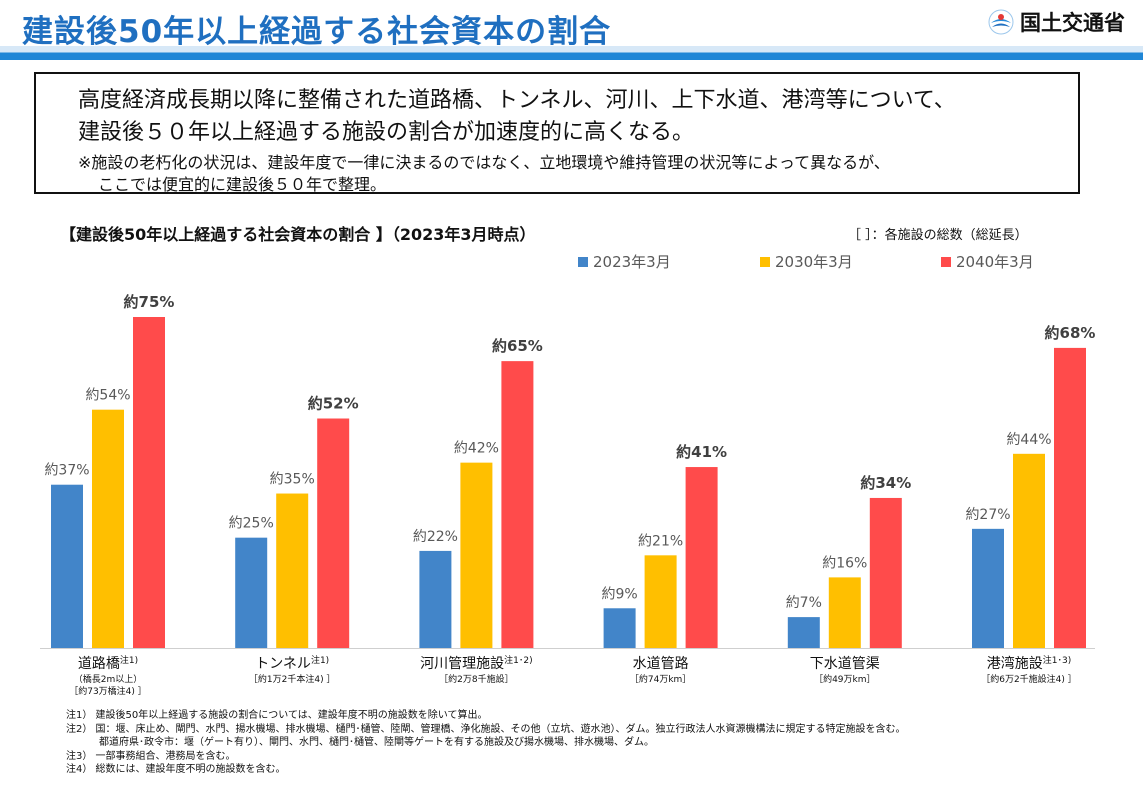 The image size is (1143, 793). I want to click on data-label-水道管路-2040年3月: 約41%, so click(701, 452).